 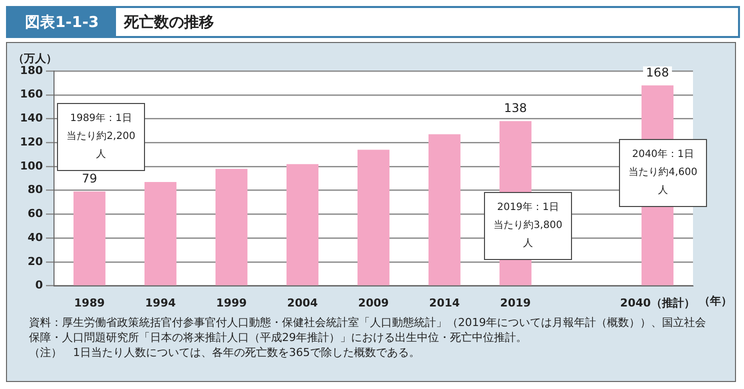 I want to click on note-box: 2040年：1日当たり約4,600人, so click(x=663, y=173).